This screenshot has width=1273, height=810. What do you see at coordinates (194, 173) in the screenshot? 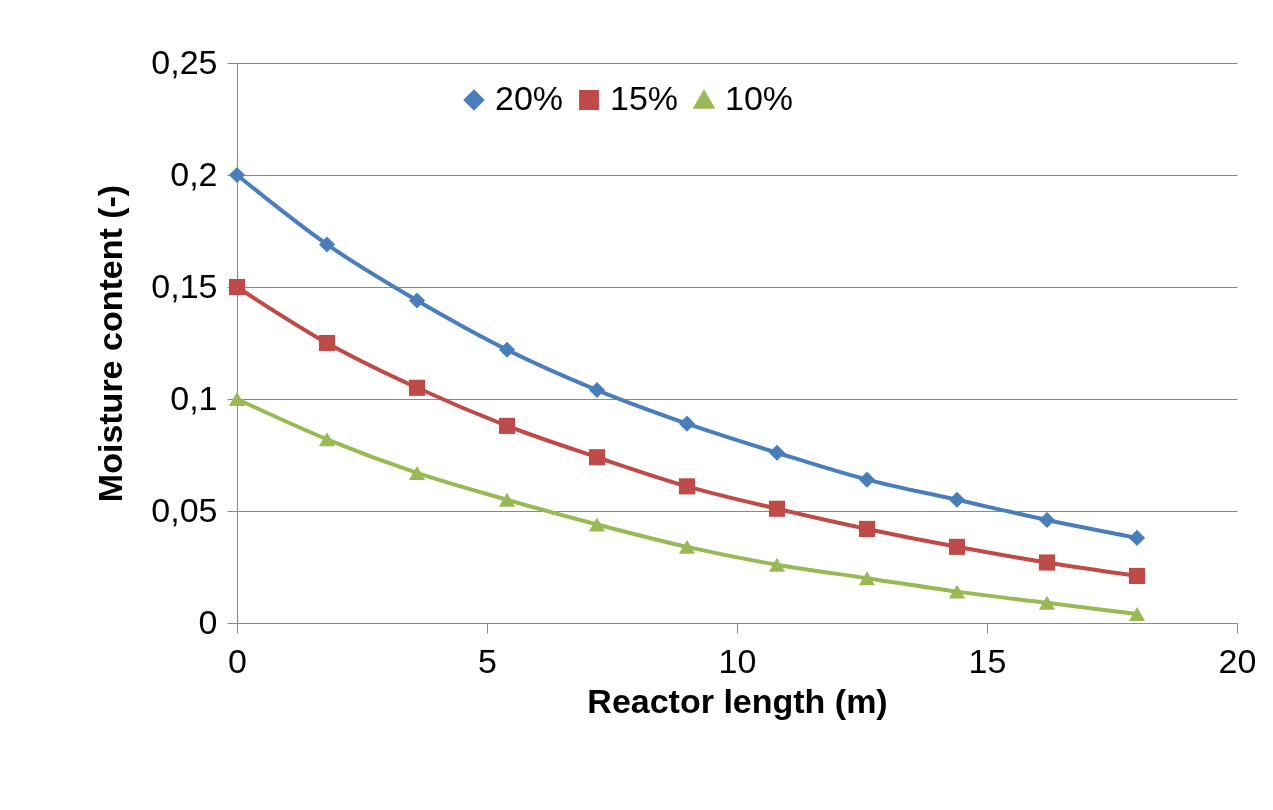
I see `y-tick-label: 0,2` at bounding box center [194, 173].